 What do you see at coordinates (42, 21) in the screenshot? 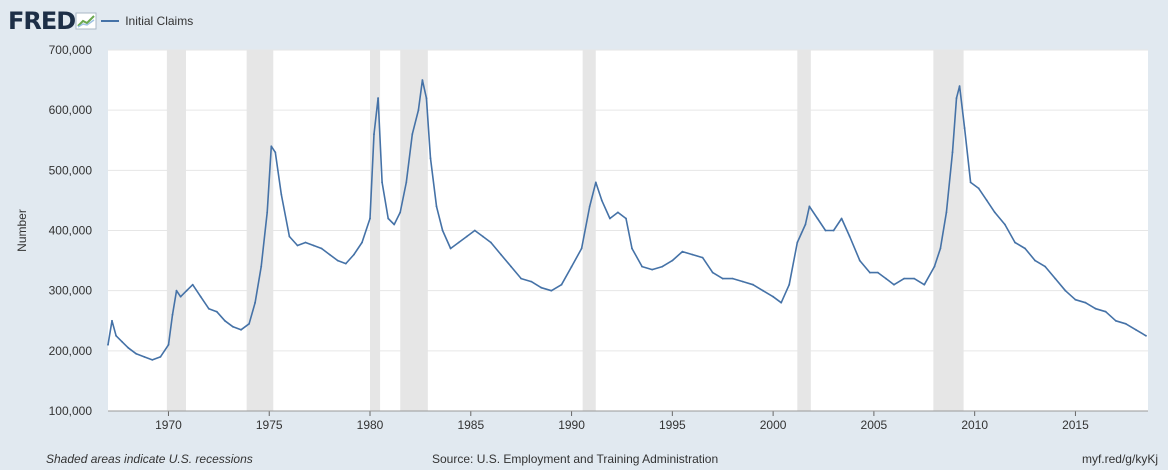
I see `fred-logo-text: FRED` at bounding box center [42, 21].